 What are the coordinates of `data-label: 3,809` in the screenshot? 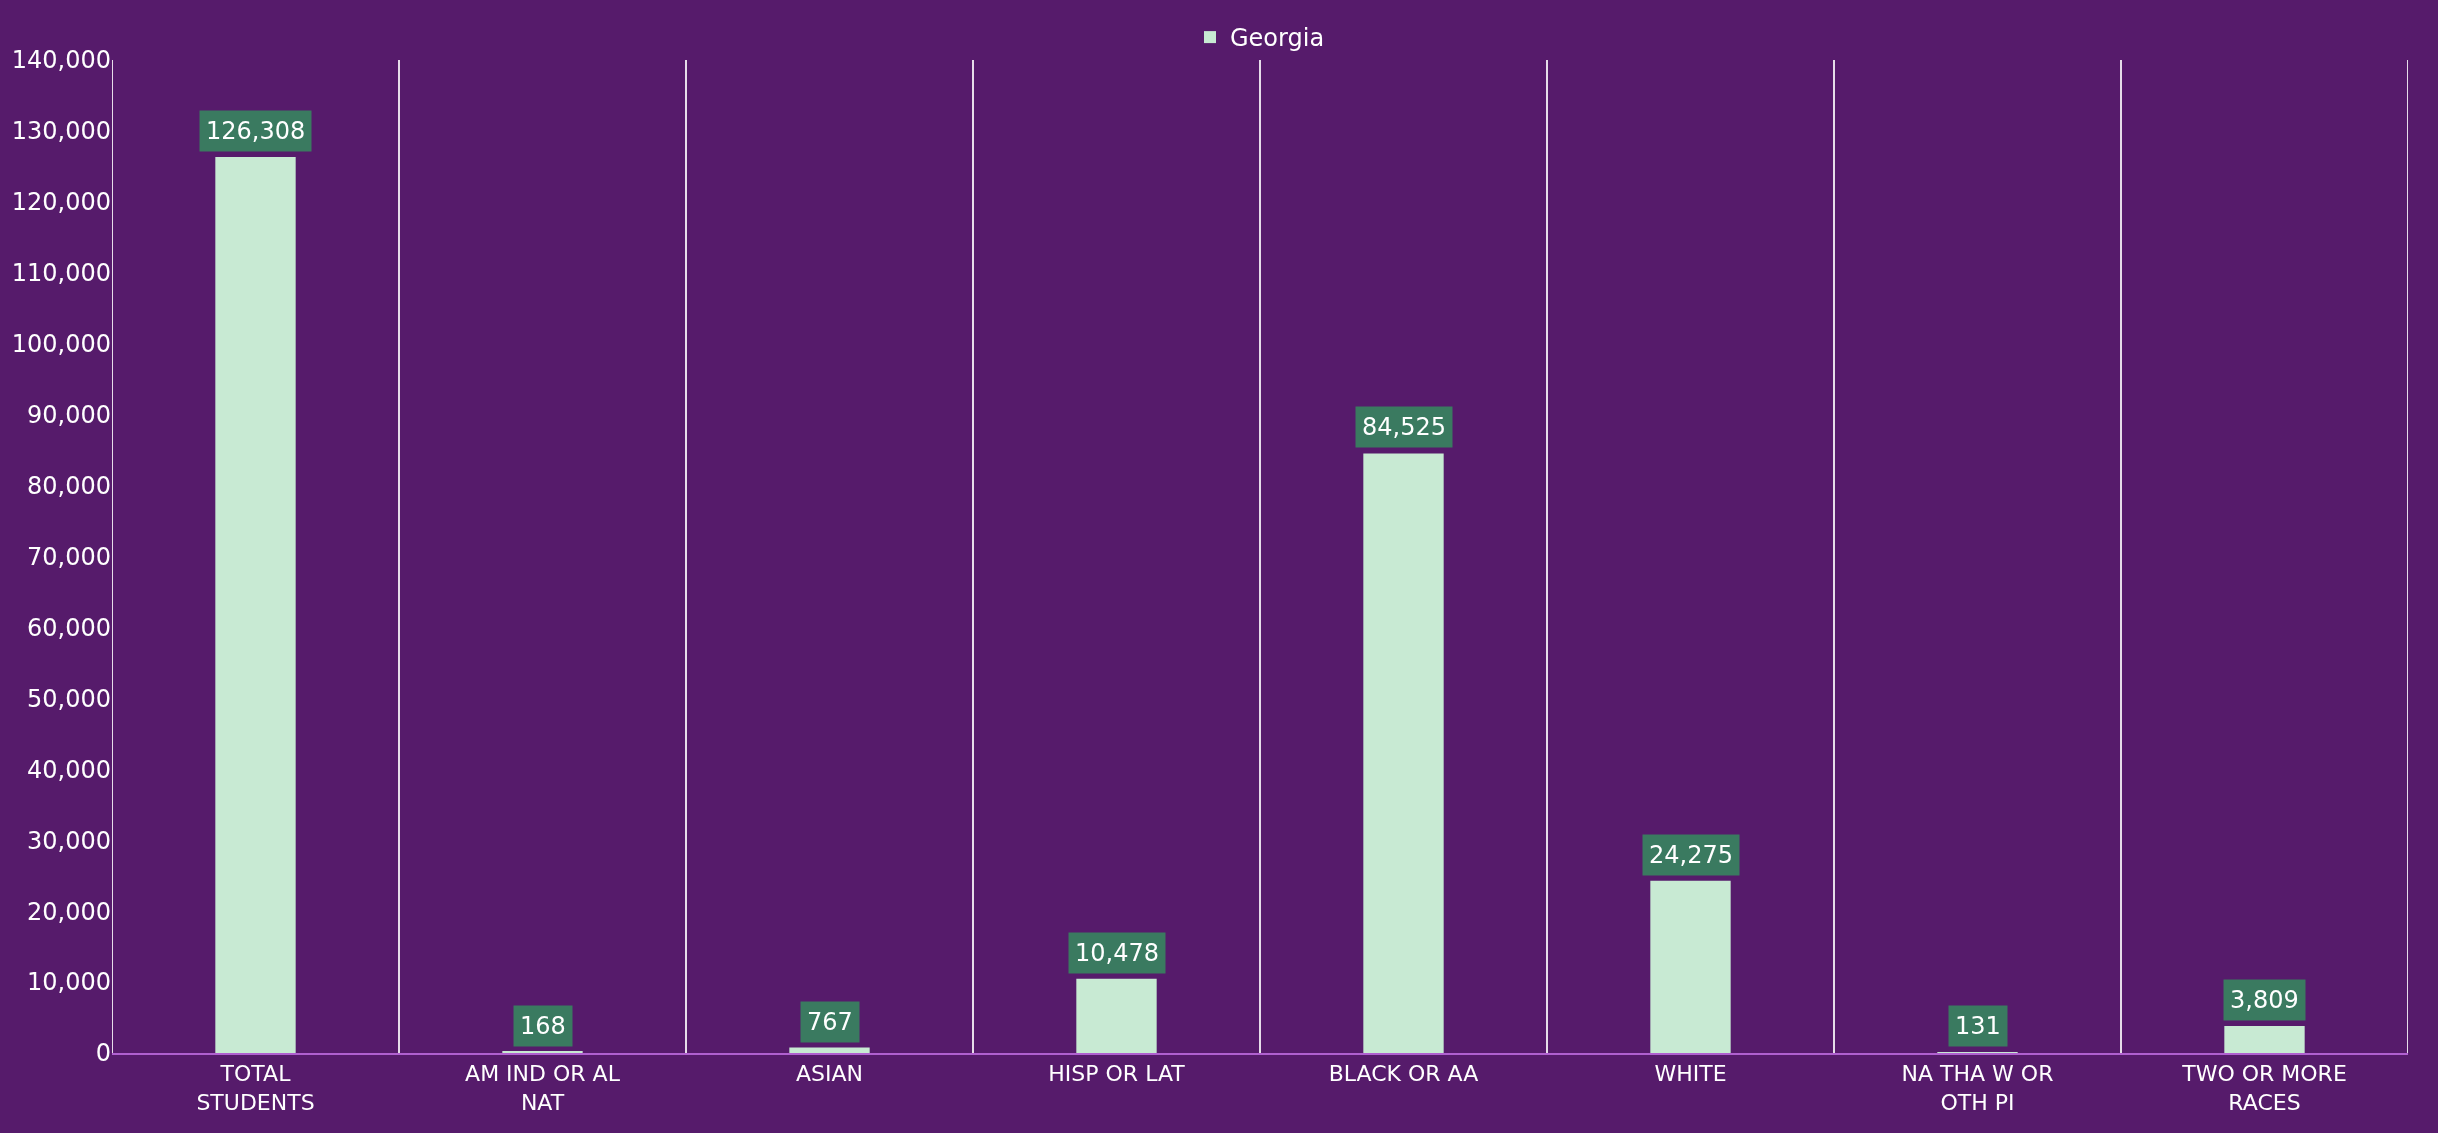 It's located at (2264, 1000).